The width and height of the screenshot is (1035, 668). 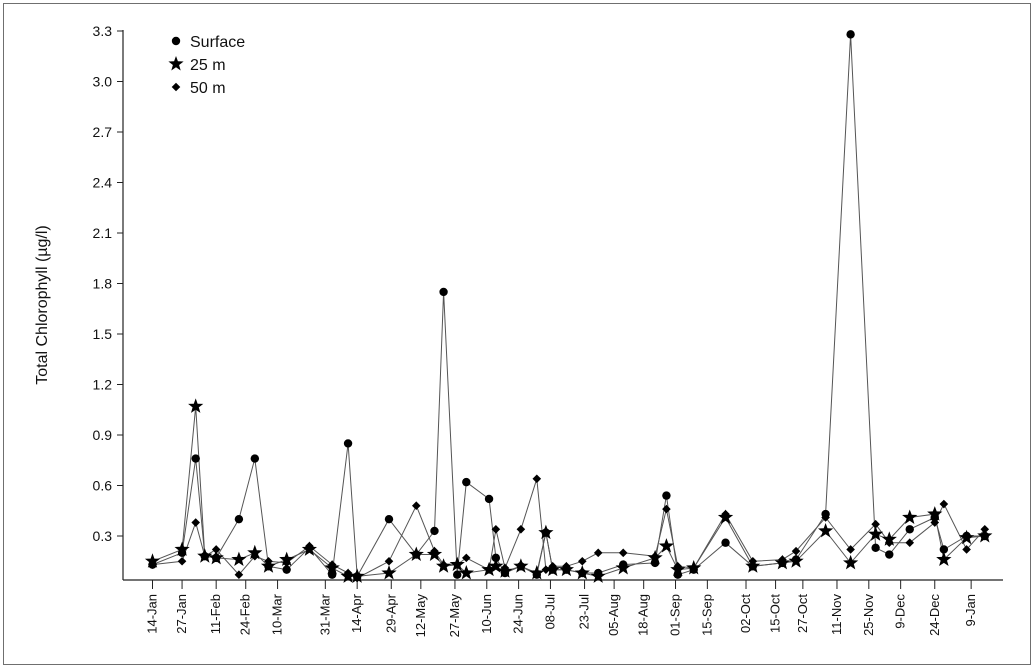 What do you see at coordinates (181, 614) in the screenshot?
I see `x-tick-label: 27-Jan` at bounding box center [181, 614].